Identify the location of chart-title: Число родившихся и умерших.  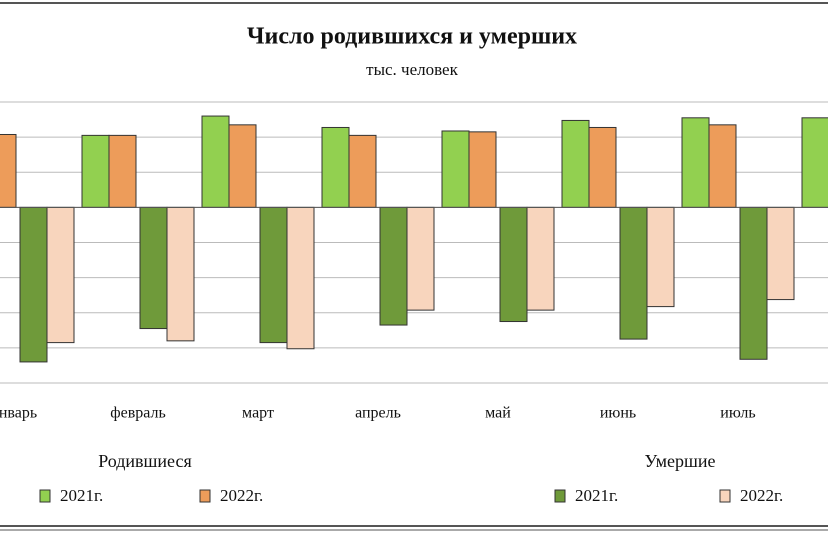
(412, 37).